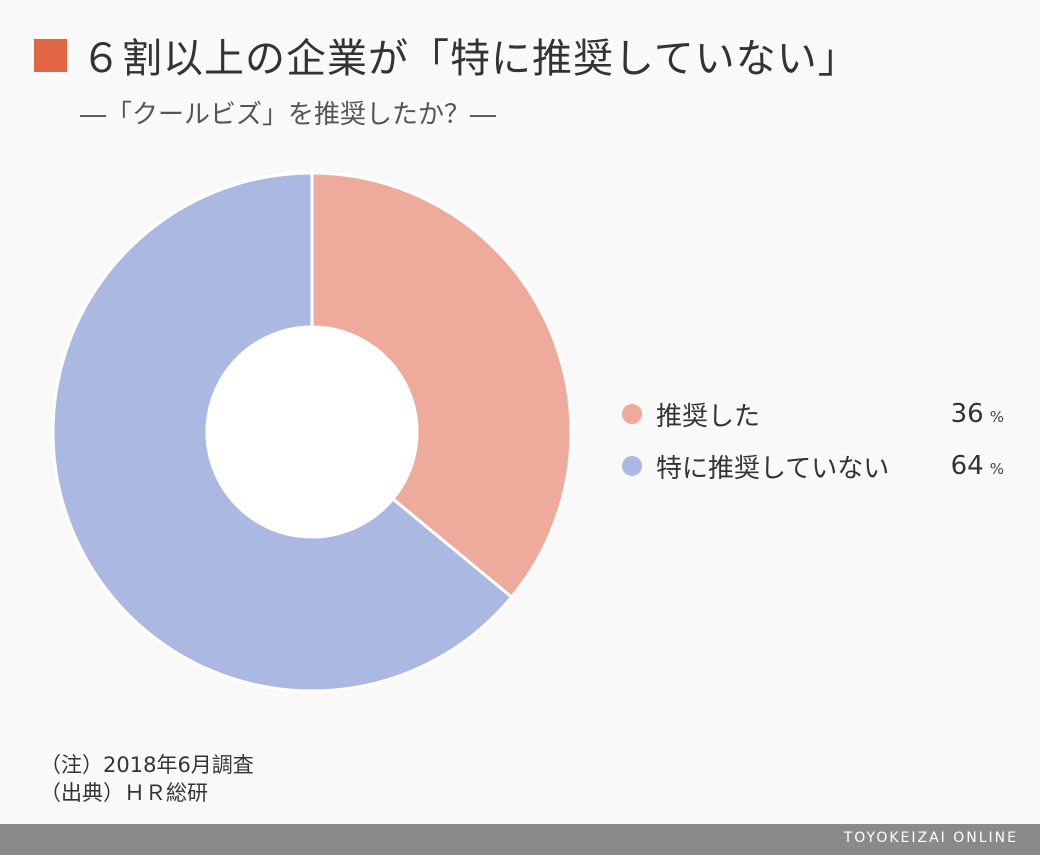 The width and height of the screenshot is (1040, 855). I want to click on legend-unit-not-recommended: %, so click(996, 469).